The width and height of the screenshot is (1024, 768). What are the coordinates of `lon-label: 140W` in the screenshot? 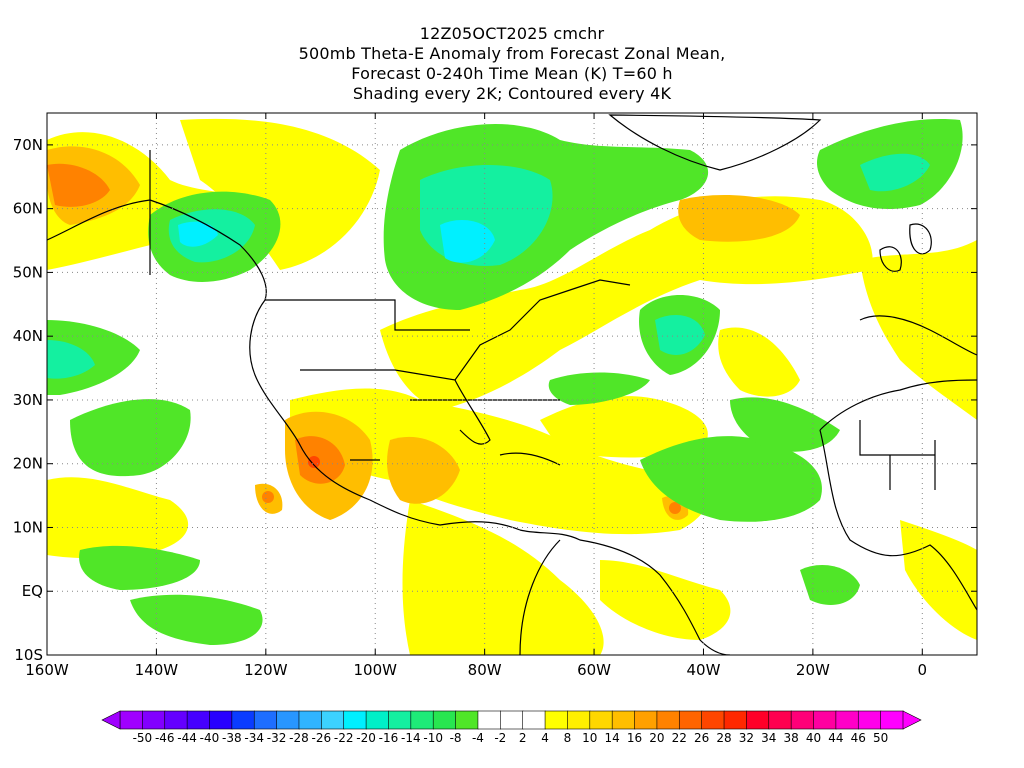 It's located at (157, 670).